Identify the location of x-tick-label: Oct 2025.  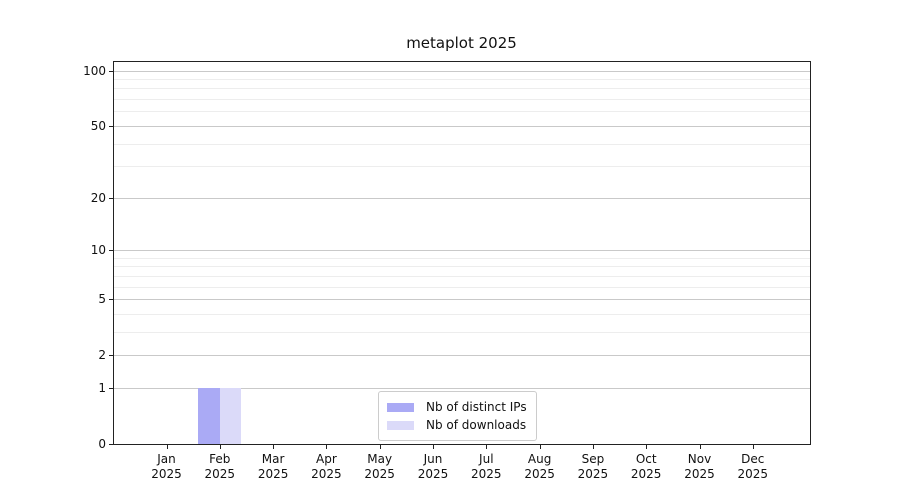
(646, 466).